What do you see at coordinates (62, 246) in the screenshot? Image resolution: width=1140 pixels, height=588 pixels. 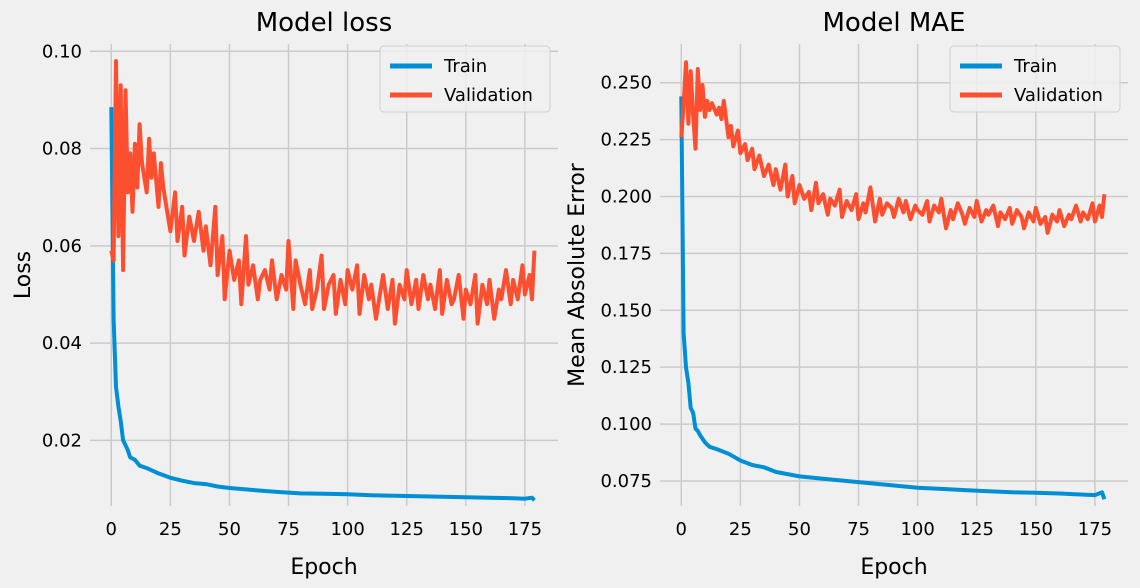 I see `y-tick-label: 0.06` at bounding box center [62, 246].